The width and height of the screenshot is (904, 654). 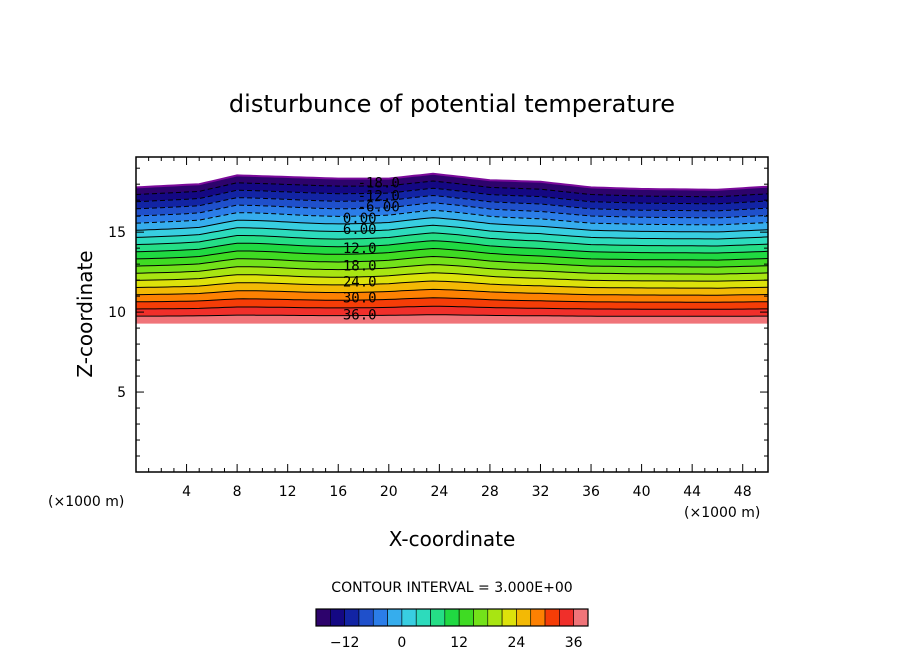 What do you see at coordinates (360, 299) in the screenshot?
I see `contour-label: 30.0` at bounding box center [360, 299].